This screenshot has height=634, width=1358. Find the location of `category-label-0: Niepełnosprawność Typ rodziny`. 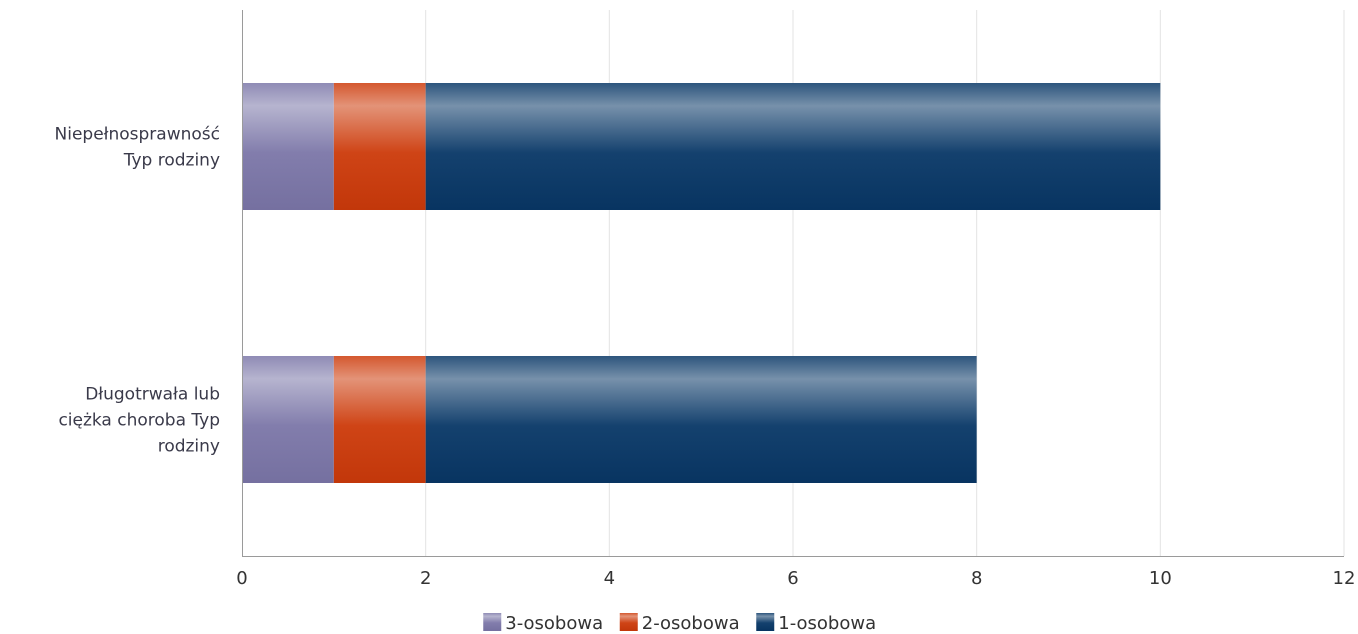

category-label-0: Niepełnosprawność Typ rodziny is located at coordinates (138, 148).